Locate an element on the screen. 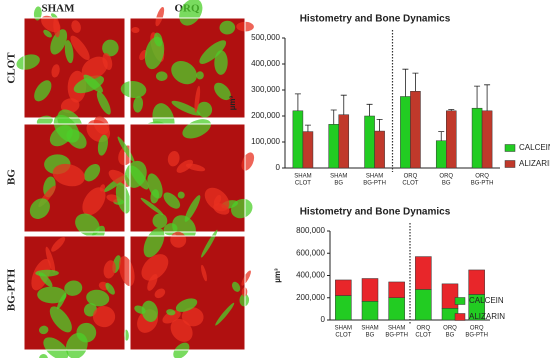  column-header: SHAM is located at coordinates (59, 9).